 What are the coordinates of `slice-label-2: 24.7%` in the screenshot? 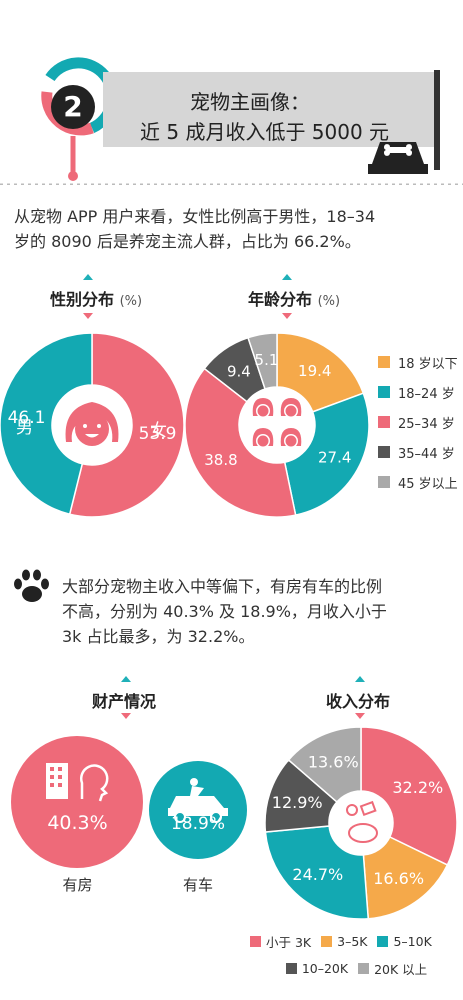 It's located at (317, 874).